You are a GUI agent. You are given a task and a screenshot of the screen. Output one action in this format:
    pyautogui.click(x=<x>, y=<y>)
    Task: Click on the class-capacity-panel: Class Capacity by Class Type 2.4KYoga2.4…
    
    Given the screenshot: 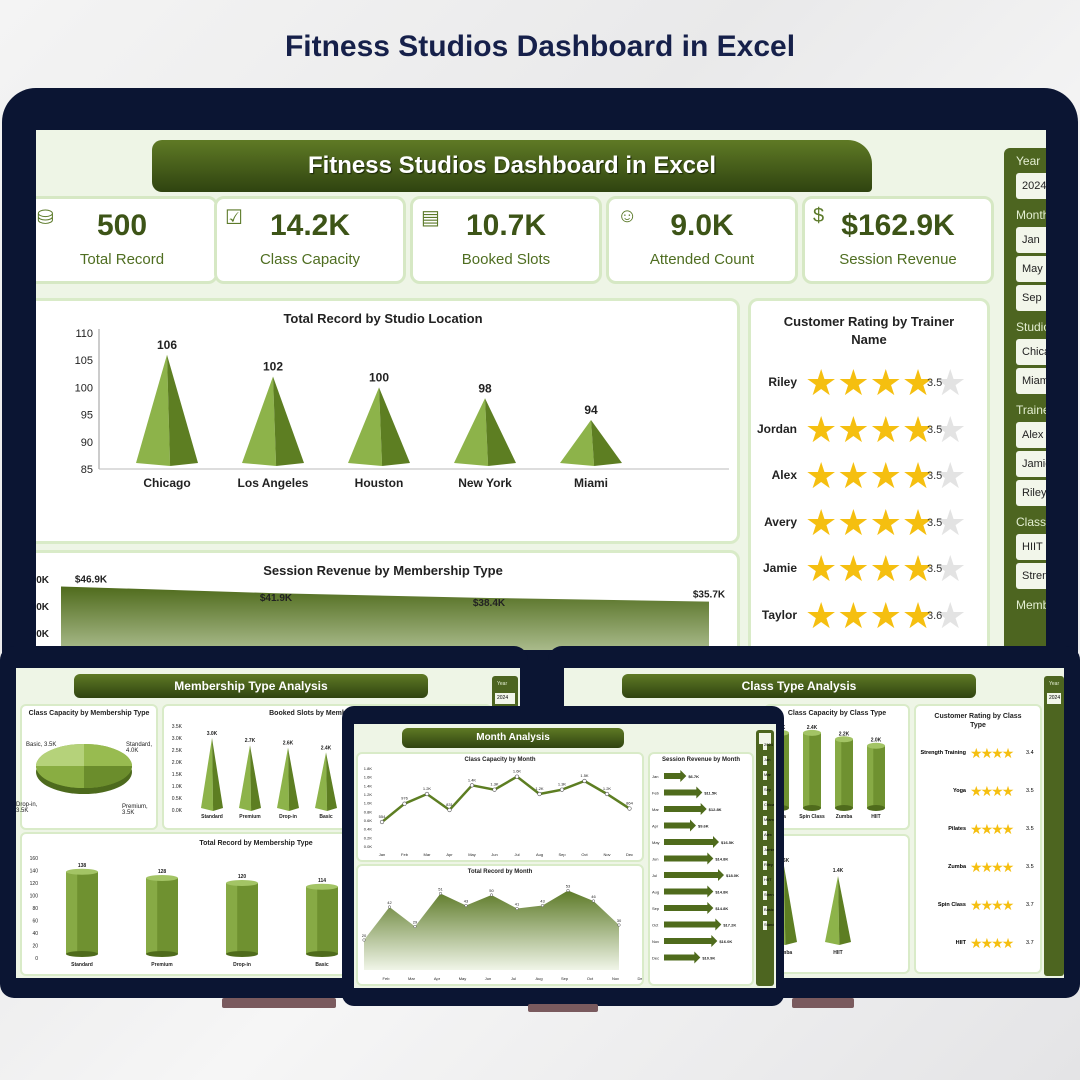 What is the action you would take?
    pyautogui.click(x=837, y=767)
    